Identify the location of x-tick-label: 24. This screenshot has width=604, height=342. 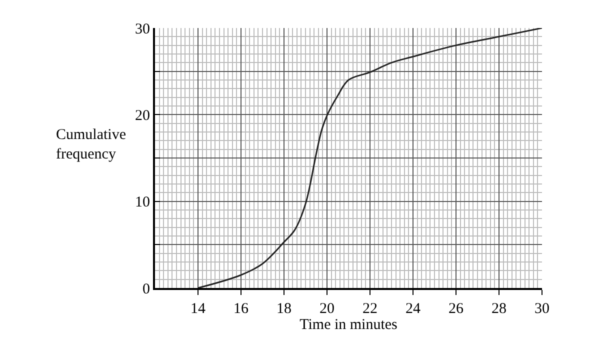
(413, 309).